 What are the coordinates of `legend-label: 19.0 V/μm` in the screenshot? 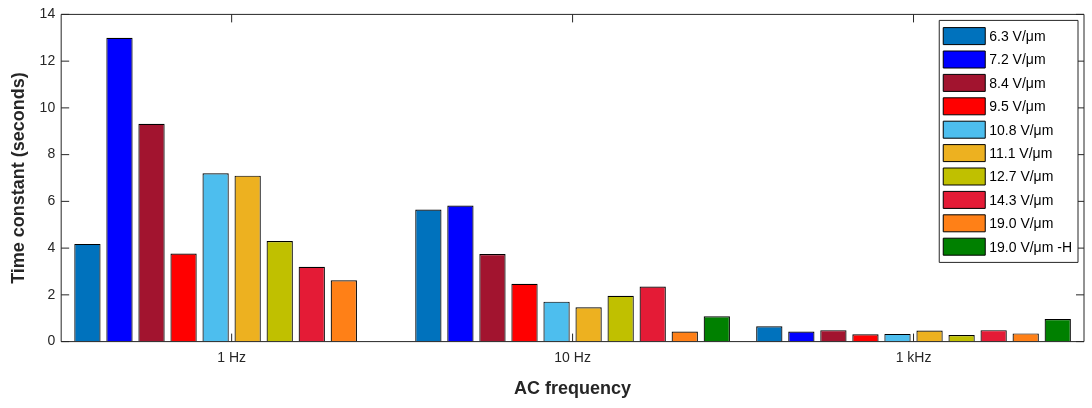 It's located at (1021, 223).